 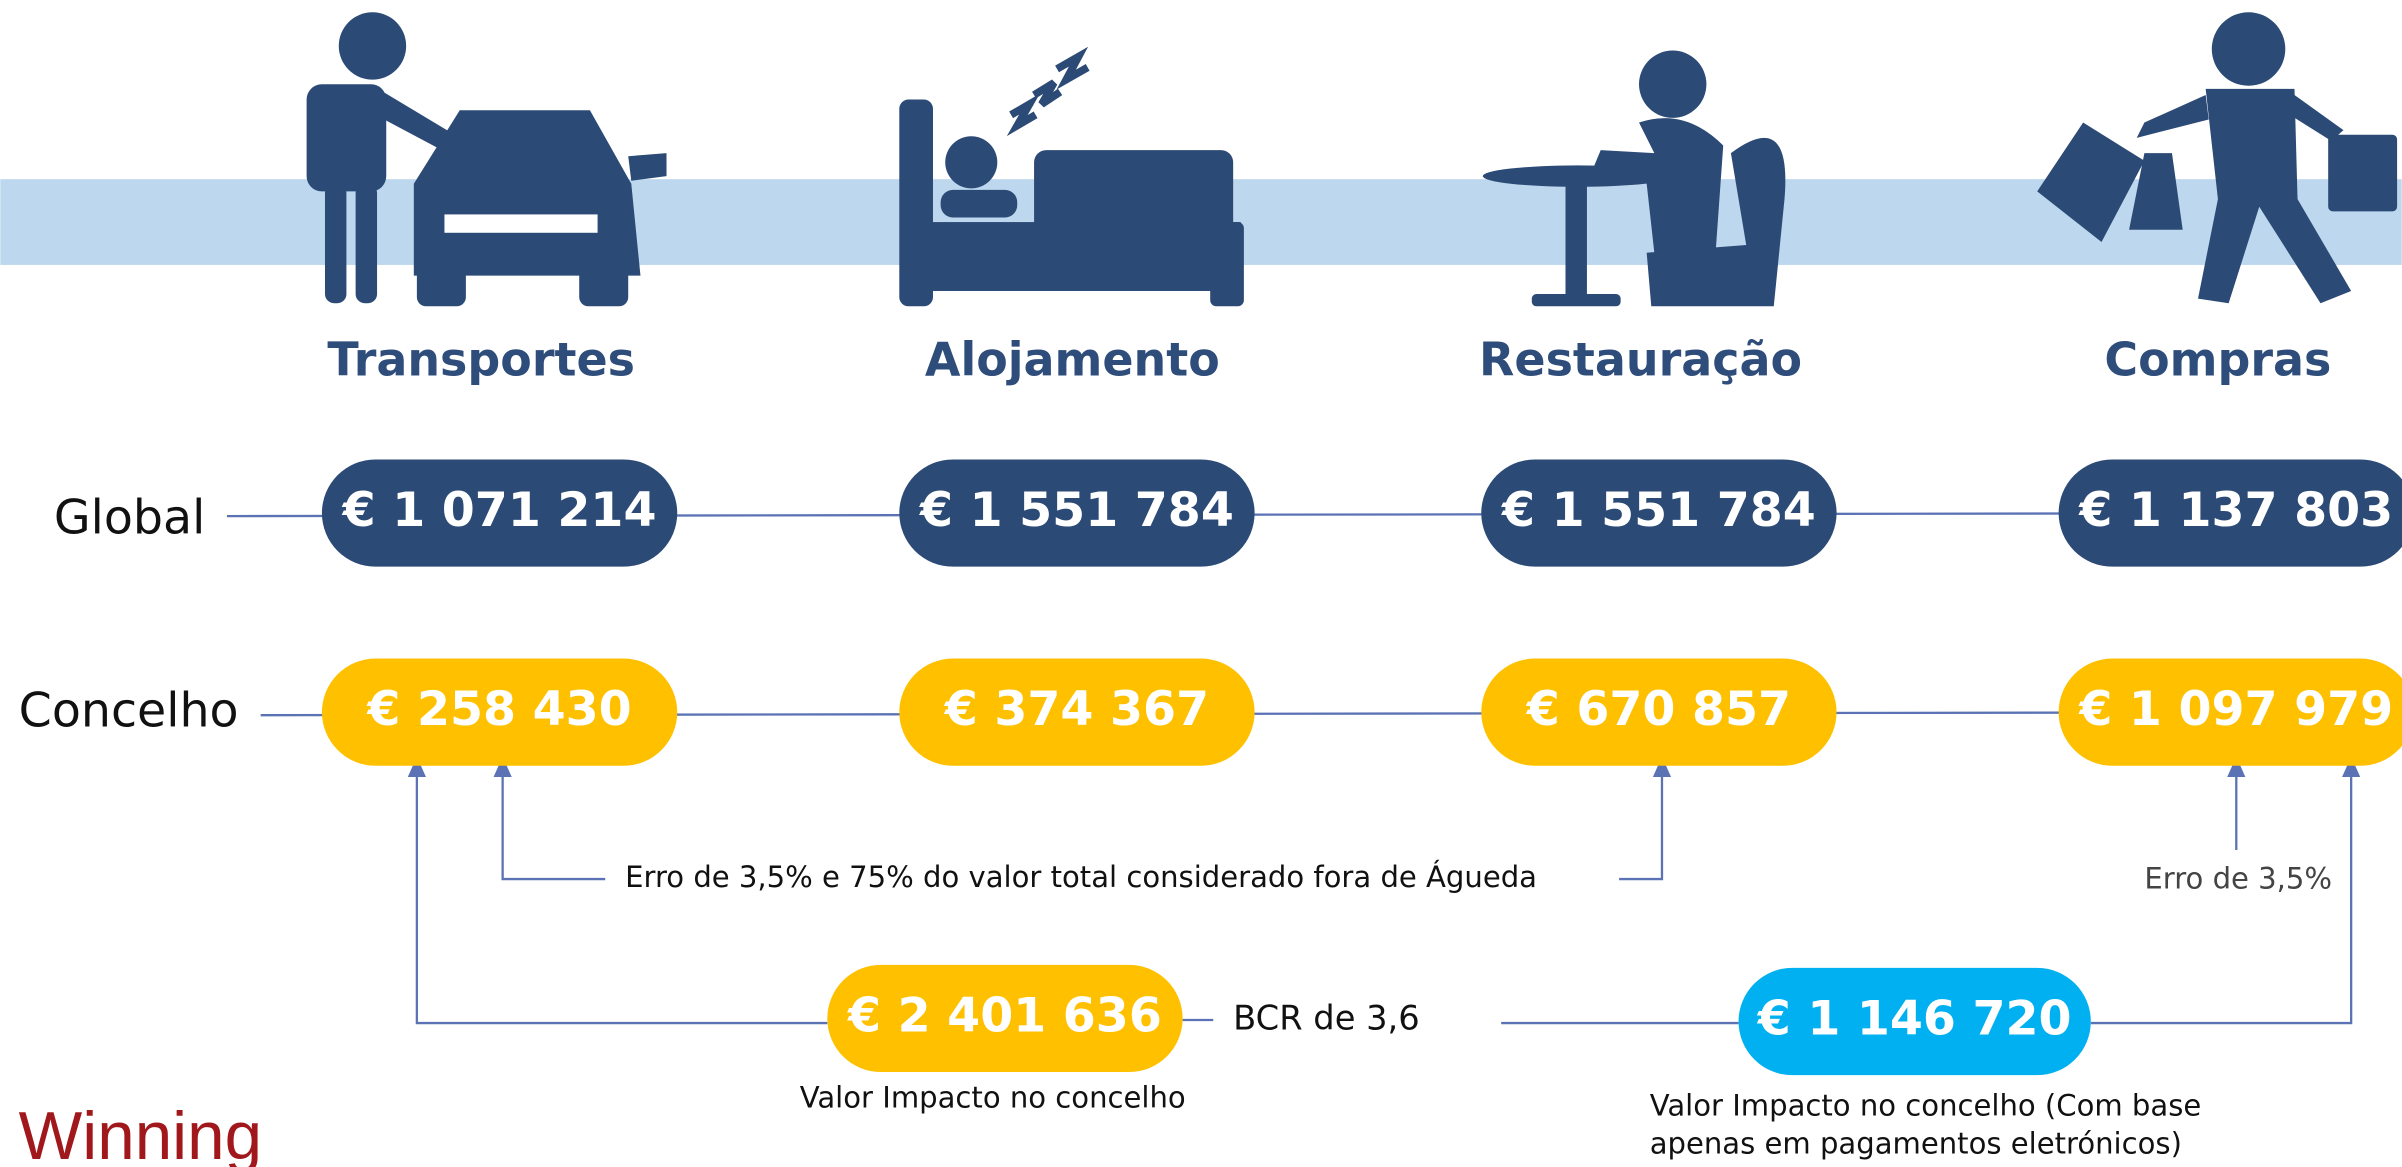 I want to click on pill-value: € 1 146 720, so click(x=1914, y=1019).